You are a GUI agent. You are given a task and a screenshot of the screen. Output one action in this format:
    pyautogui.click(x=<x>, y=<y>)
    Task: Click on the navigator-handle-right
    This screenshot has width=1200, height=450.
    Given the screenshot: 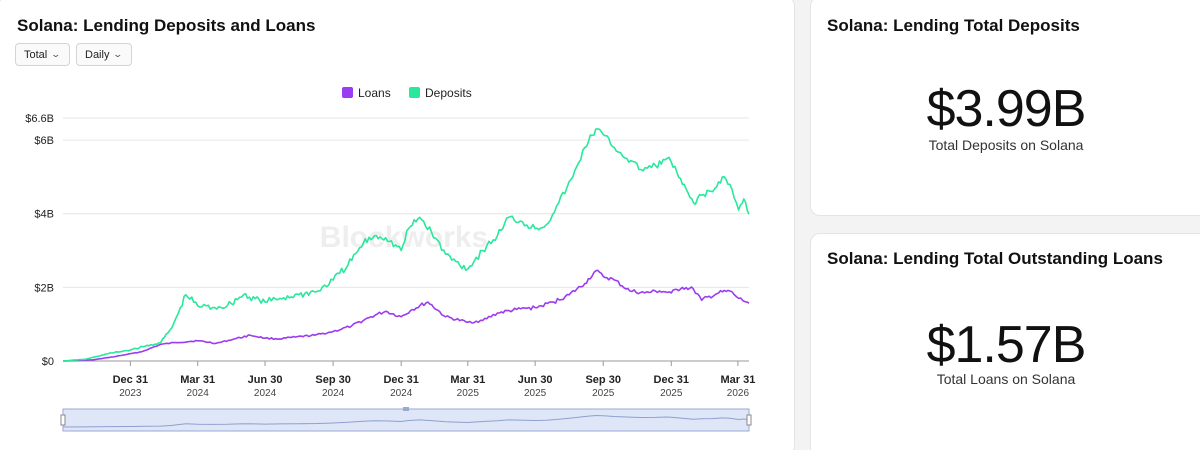 What is the action you would take?
    pyautogui.click(x=749, y=420)
    